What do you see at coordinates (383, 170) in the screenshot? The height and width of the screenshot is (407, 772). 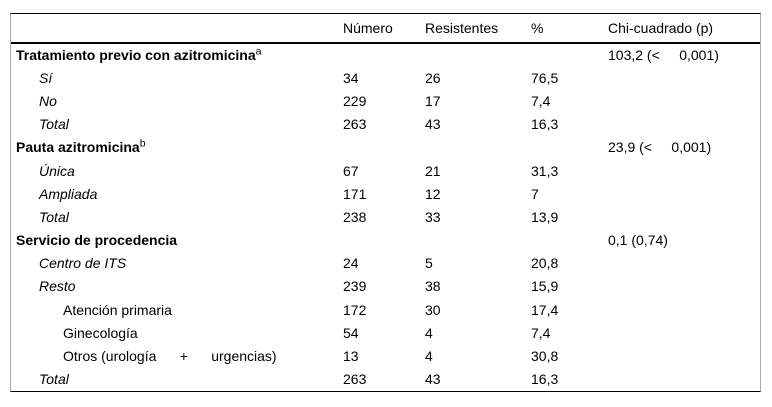 I see `cell-numero: 67` at bounding box center [383, 170].